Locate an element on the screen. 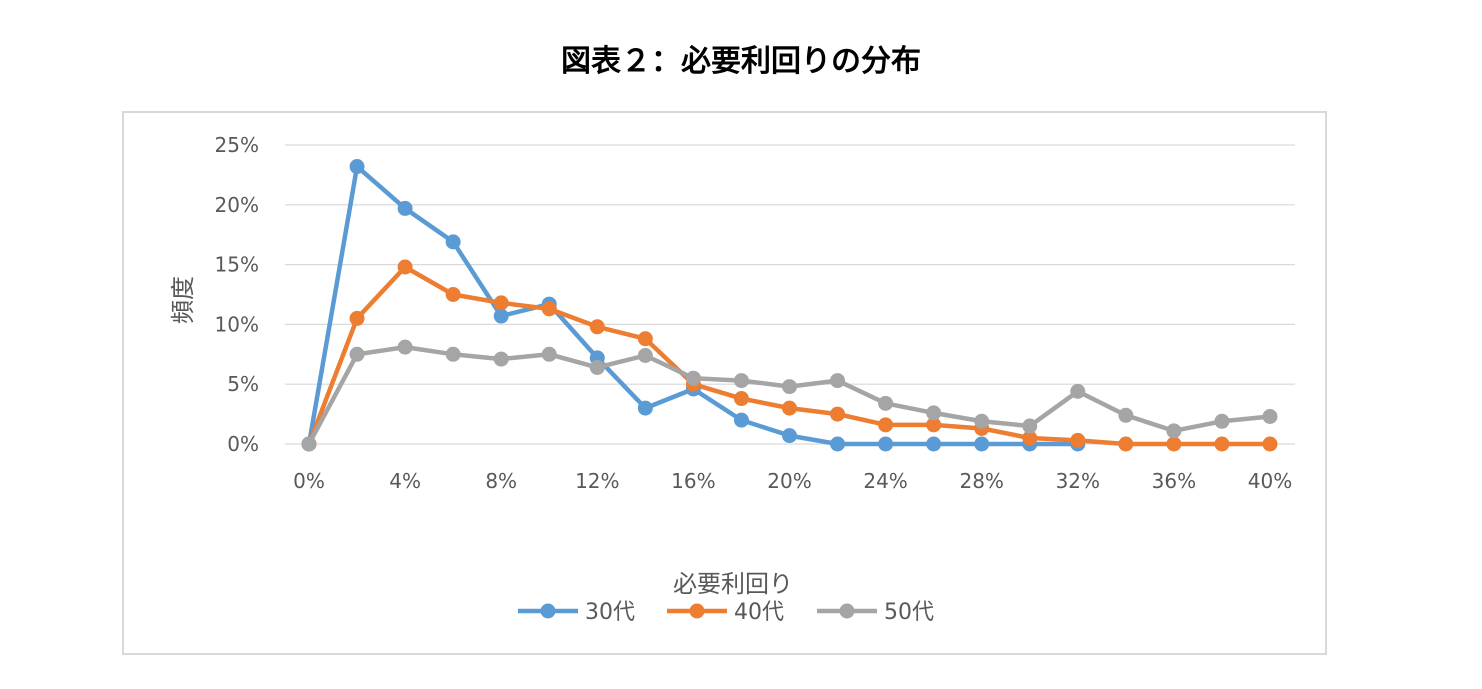 Image resolution: width=1482 pixels, height=689 pixels. legend-item: 30代 is located at coordinates (576, 612).